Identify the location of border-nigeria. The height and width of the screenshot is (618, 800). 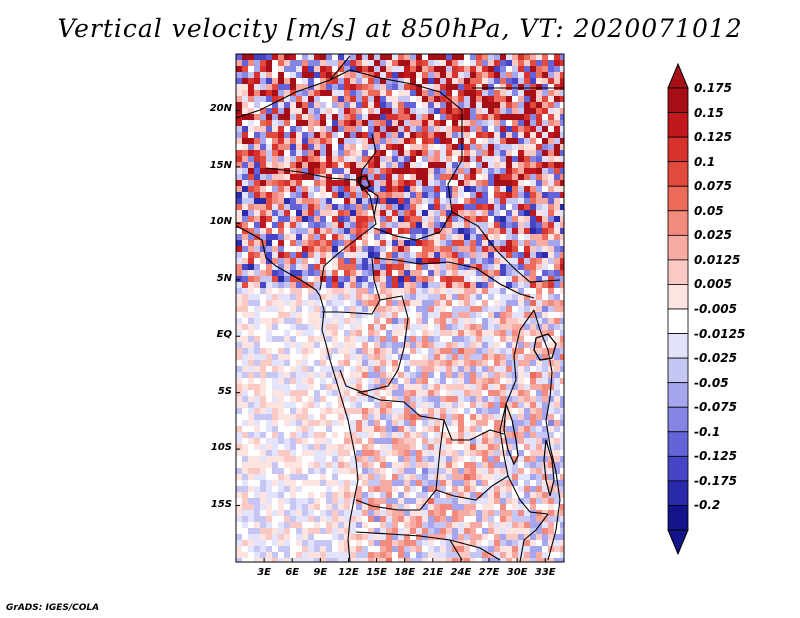
(321, 229).